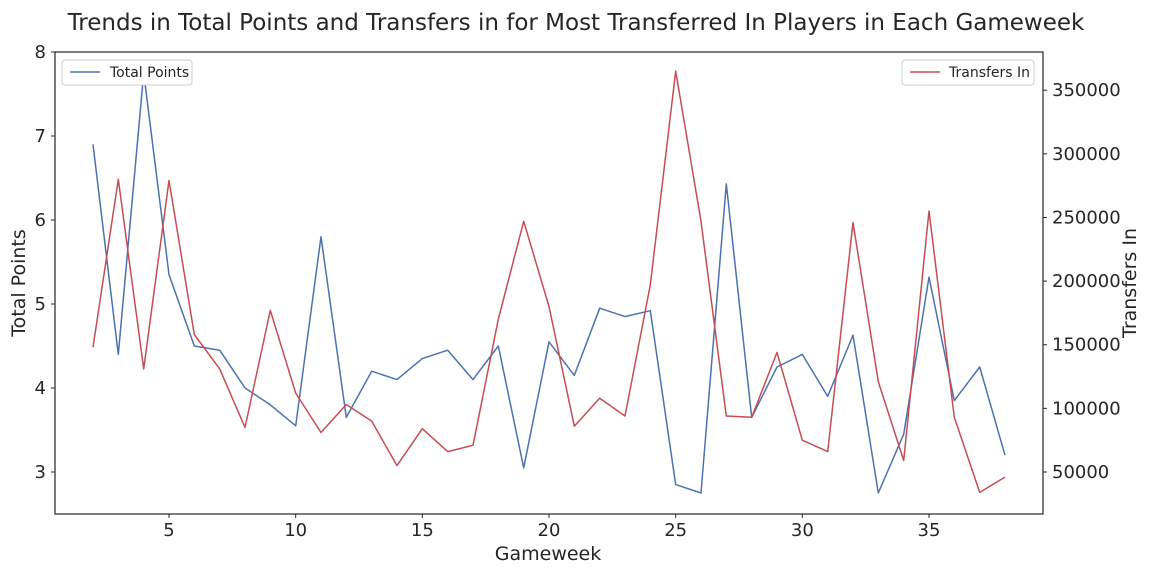  What do you see at coordinates (295, 530) in the screenshot?
I see `x-tick-label: 10` at bounding box center [295, 530].